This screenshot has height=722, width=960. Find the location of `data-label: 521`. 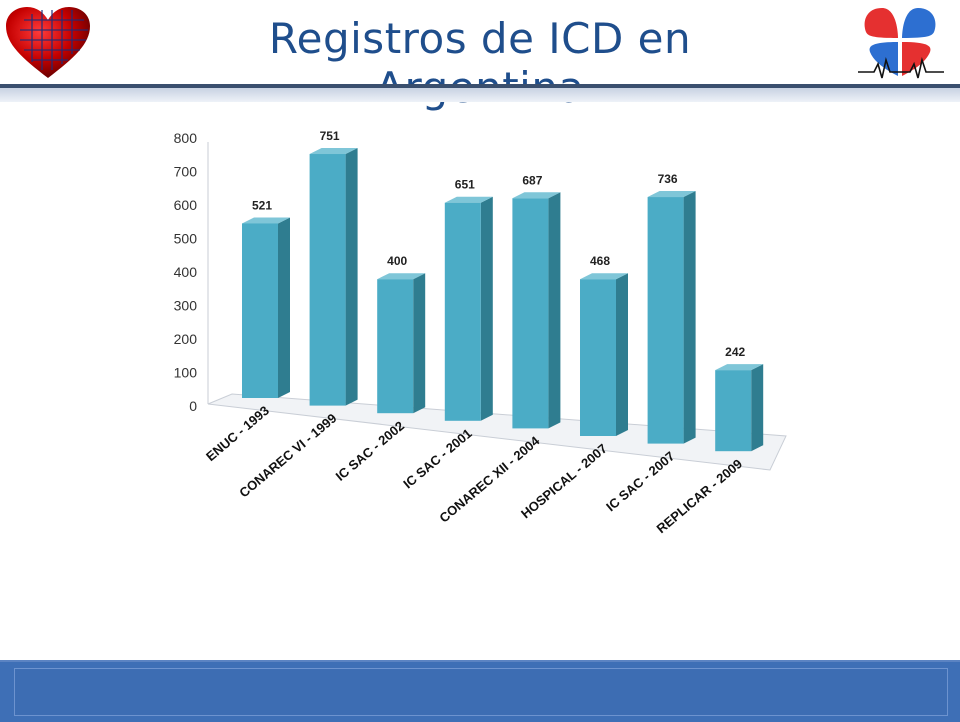

data-label: 521 is located at coordinates (262, 205).